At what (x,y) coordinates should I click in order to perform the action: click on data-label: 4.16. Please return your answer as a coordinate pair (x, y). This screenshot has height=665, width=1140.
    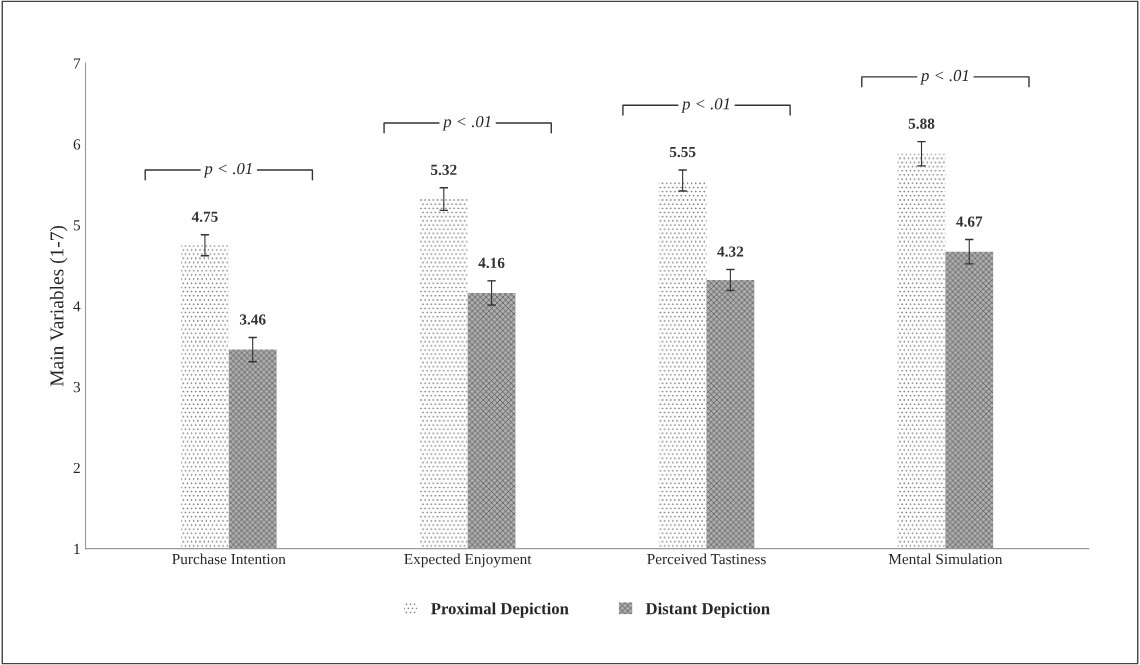
    Looking at the image, I should click on (491, 263).